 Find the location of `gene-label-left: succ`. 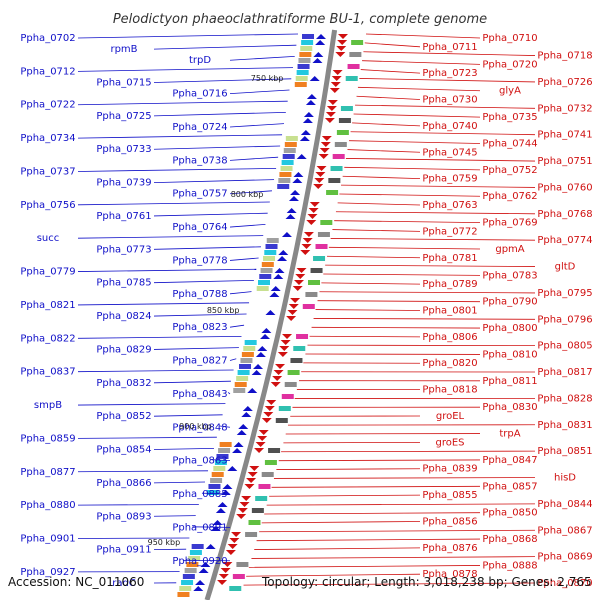

gene-label-left: succ is located at coordinates (48, 238).